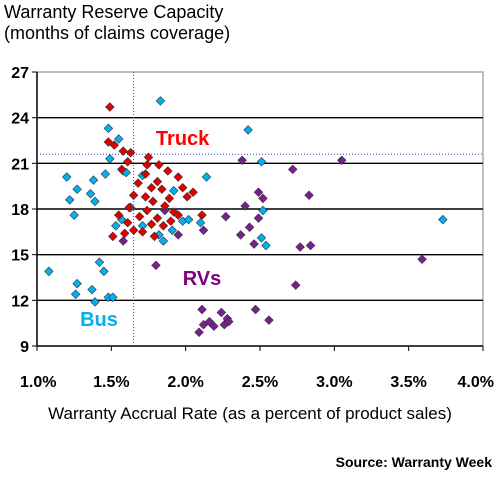  What do you see at coordinates (20, 256) in the screenshot?
I see `y-tick-label: 15` at bounding box center [20, 256].